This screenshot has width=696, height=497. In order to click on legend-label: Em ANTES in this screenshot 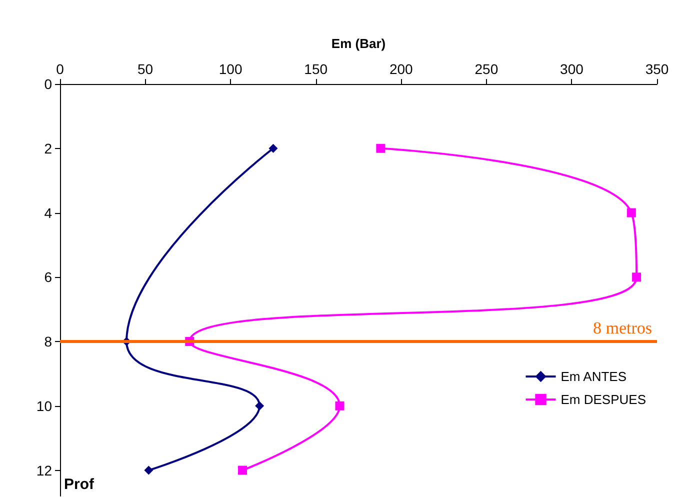, I will do `click(593, 376)`.